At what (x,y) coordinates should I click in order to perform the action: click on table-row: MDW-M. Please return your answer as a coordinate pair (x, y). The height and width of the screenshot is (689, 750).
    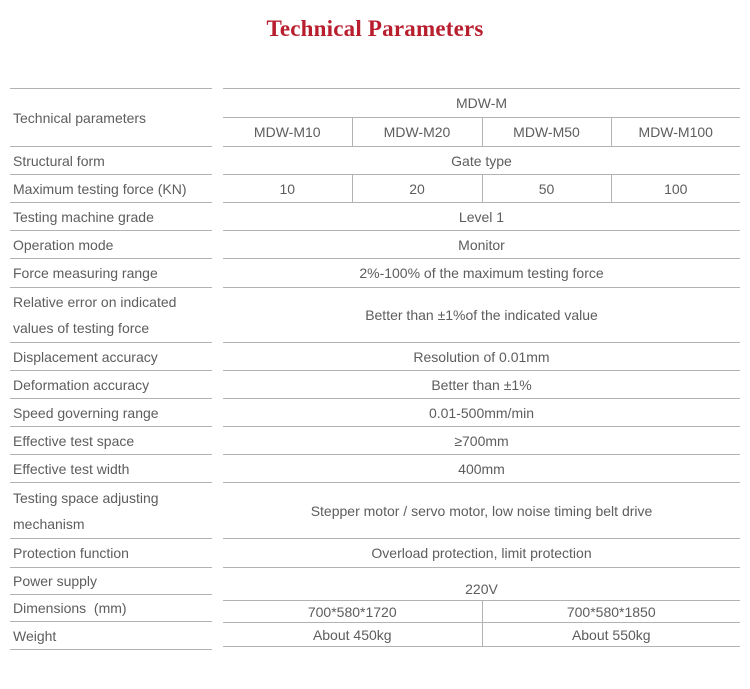
    Looking at the image, I should click on (481, 103).